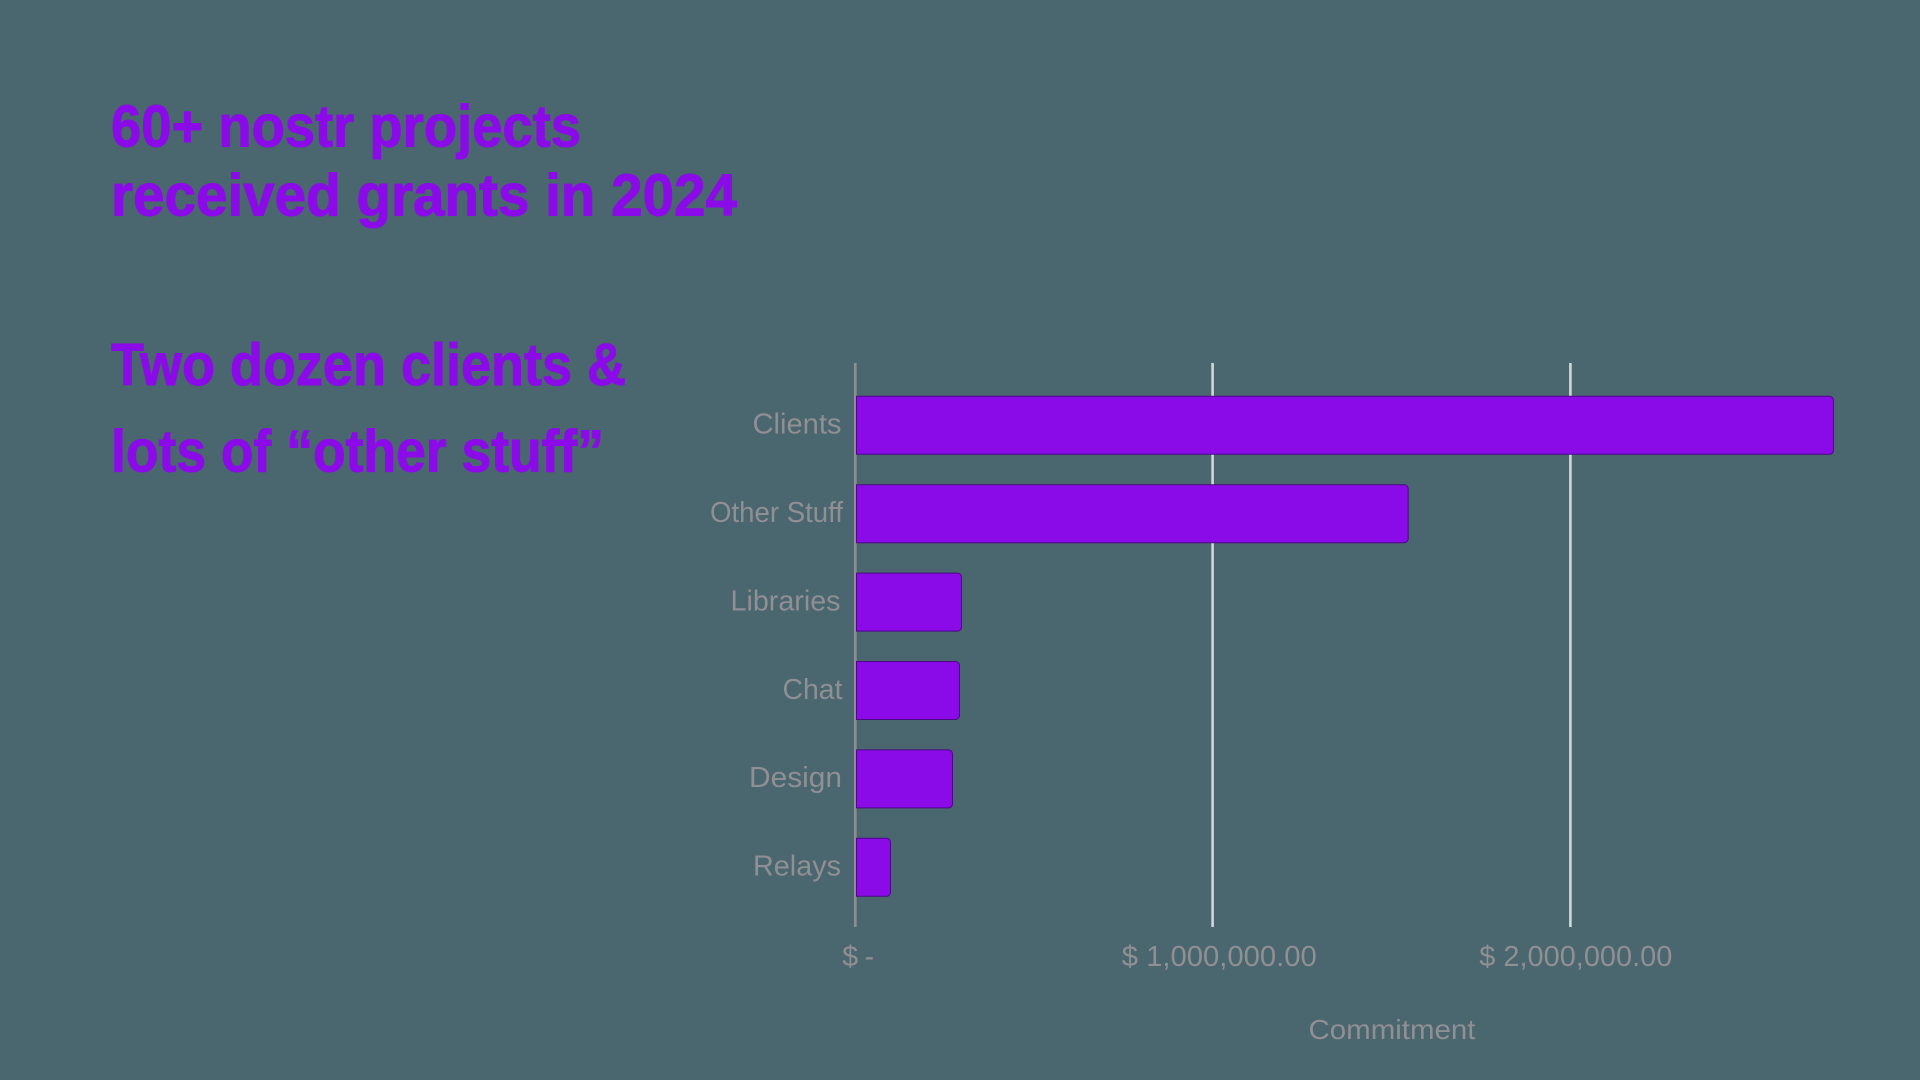 Image resolution: width=1920 pixels, height=1080 pixels. I want to click on svg-text: lots of “other stuff”, so click(357, 452).